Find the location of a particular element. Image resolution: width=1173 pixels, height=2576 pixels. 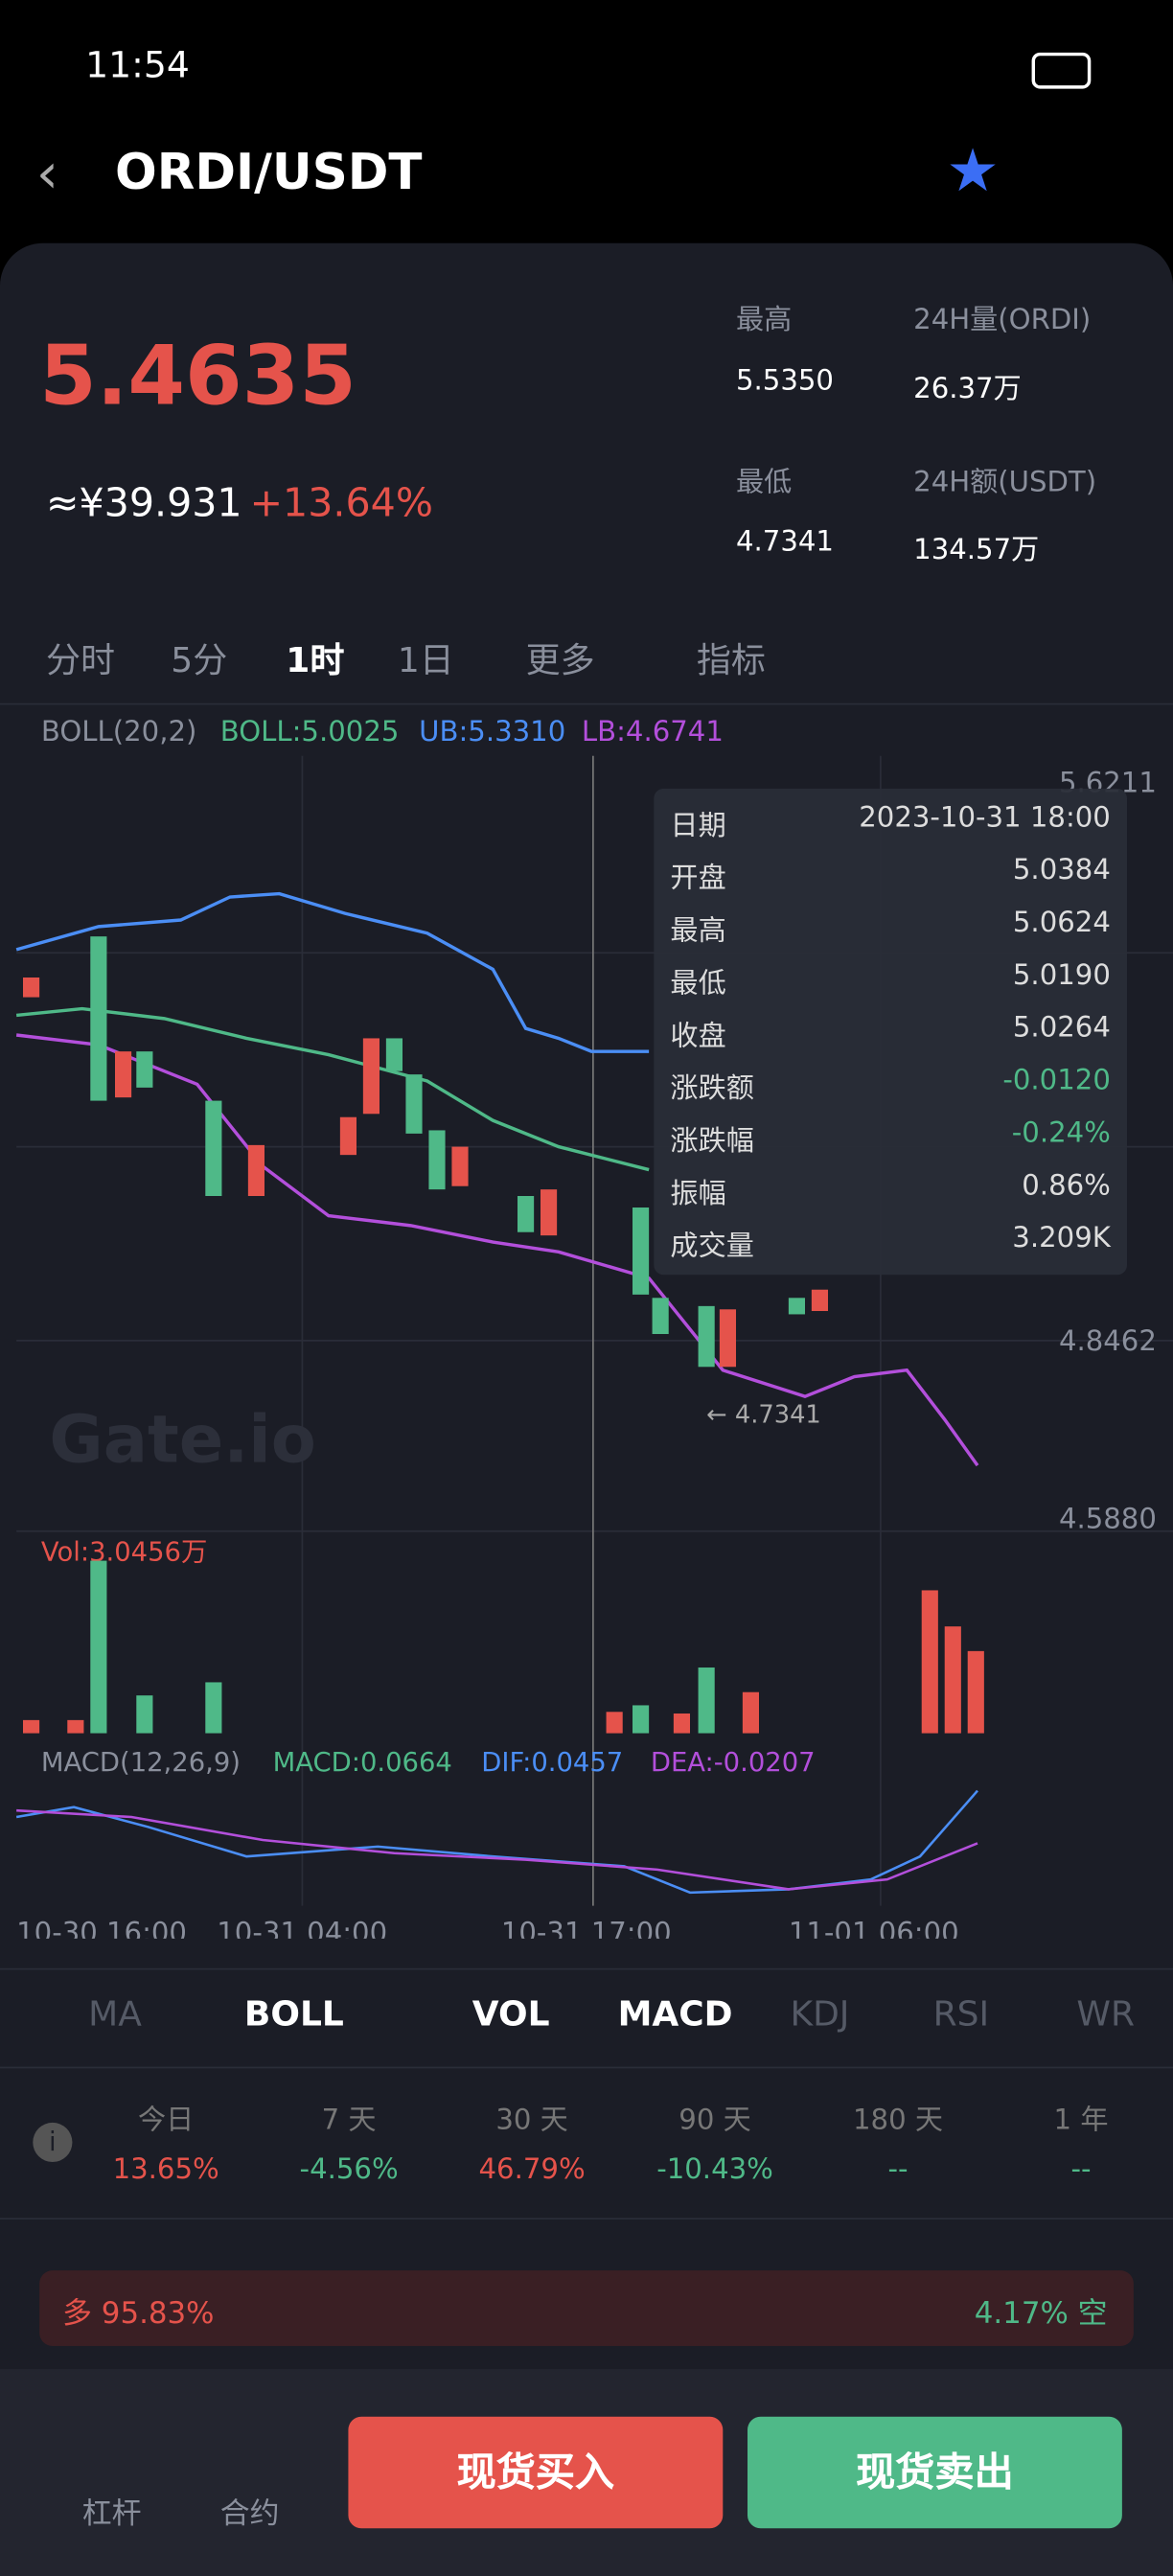

macd-label: DIF:0.0457 is located at coordinates (552, 1763).